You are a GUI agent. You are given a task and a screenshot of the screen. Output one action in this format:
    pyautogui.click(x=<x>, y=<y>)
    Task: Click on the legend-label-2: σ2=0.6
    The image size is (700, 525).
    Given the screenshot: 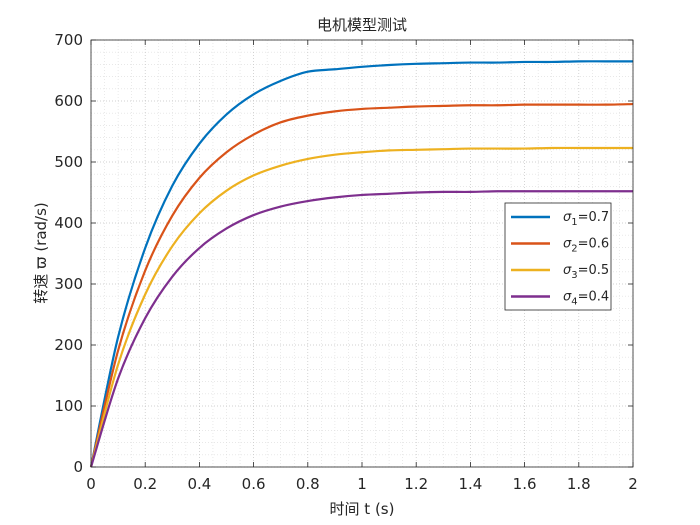 What is the action you would take?
    pyautogui.click(x=586, y=246)
    